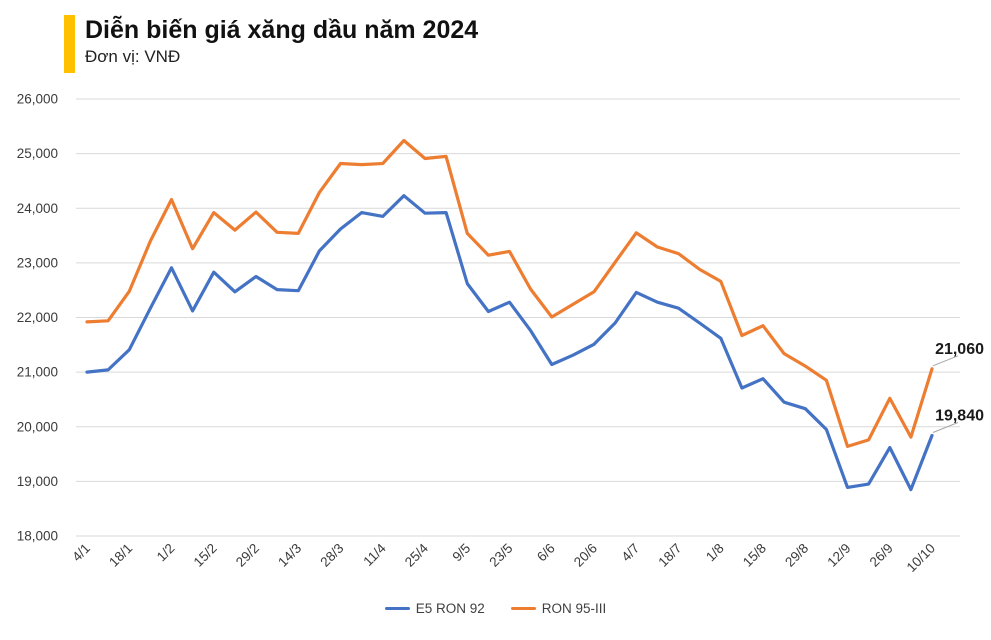  Describe the element at coordinates (37, 536) in the screenshot. I see `y-tick-label: 18,000` at that location.